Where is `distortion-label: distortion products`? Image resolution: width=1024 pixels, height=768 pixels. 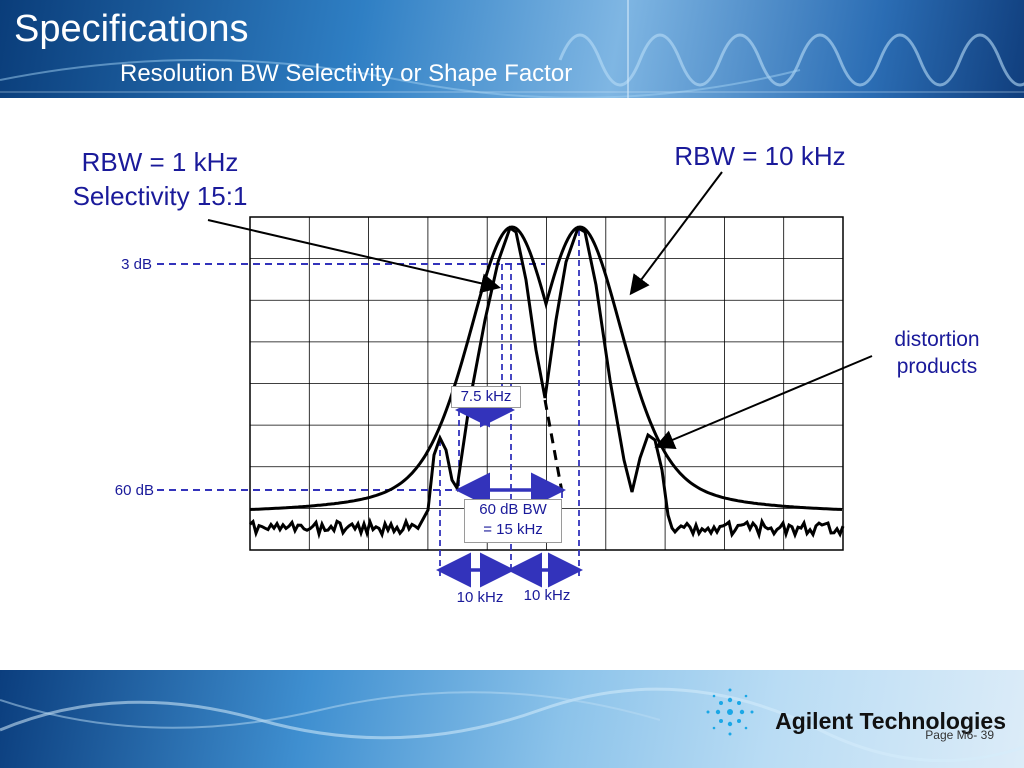 distortion-label: distortion products is located at coordinates (937, 353).